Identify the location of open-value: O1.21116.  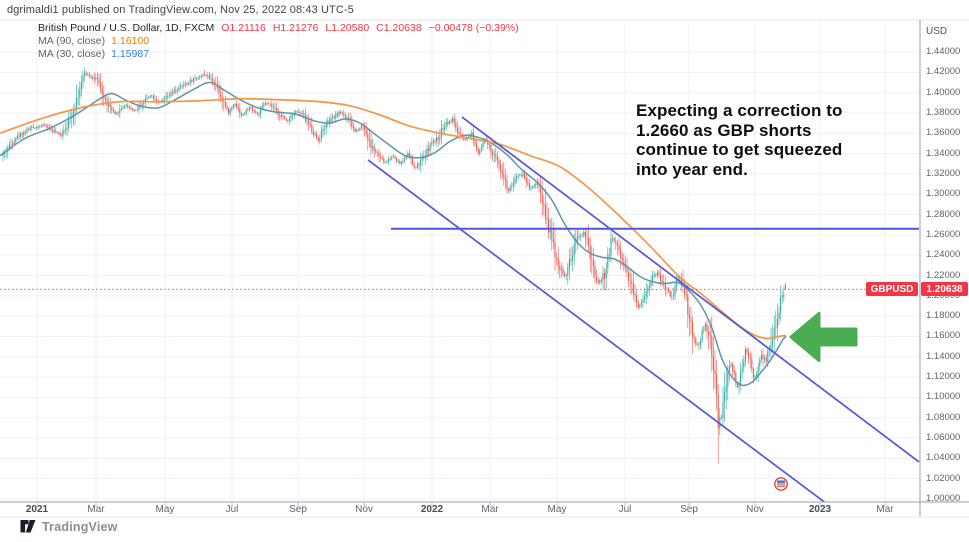
(243, 28).